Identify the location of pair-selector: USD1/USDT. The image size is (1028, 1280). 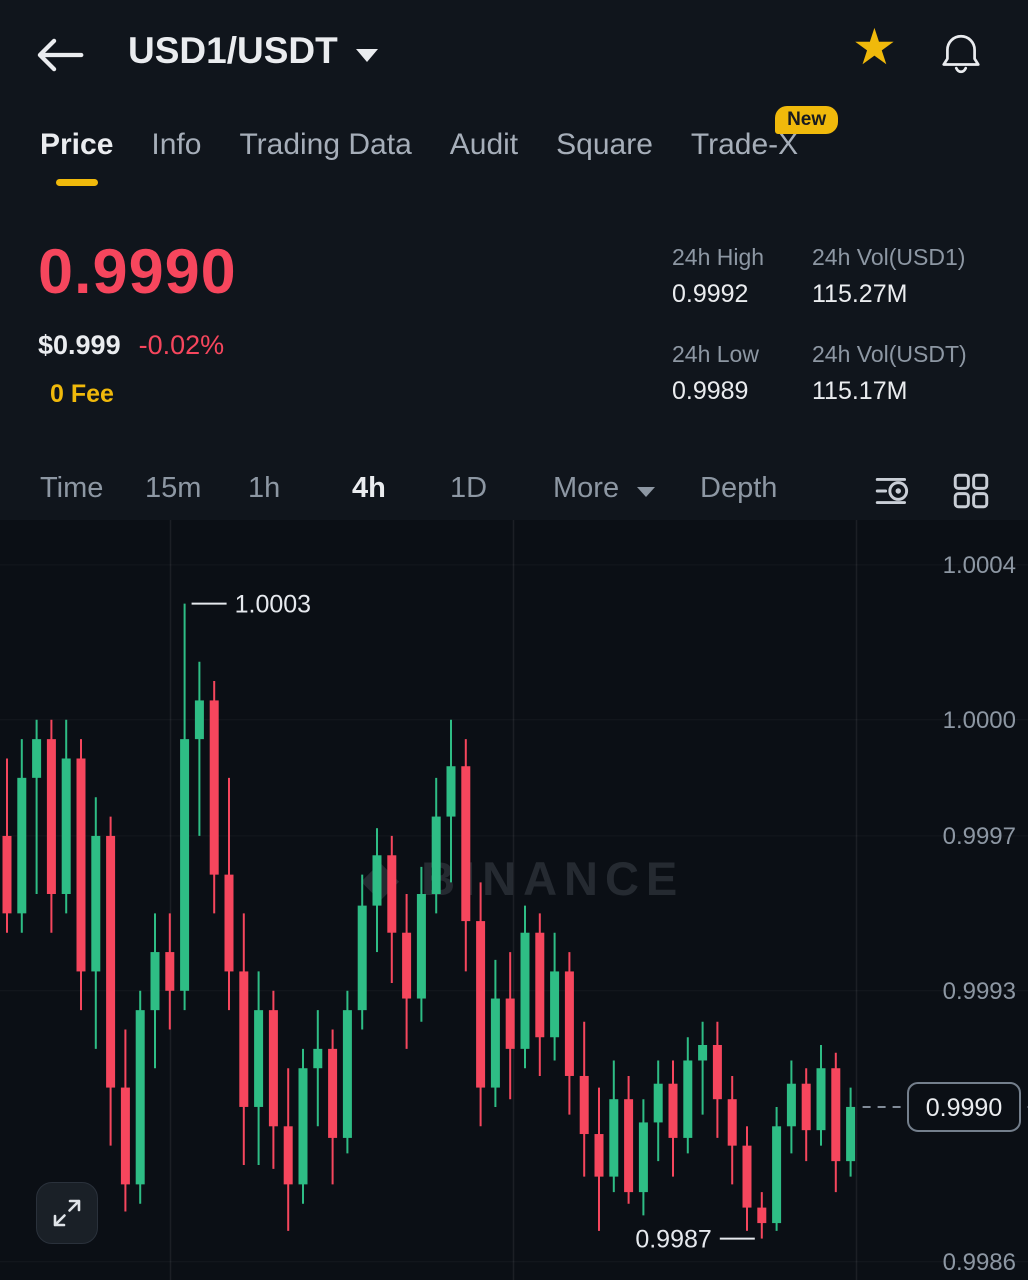
(253, 51).